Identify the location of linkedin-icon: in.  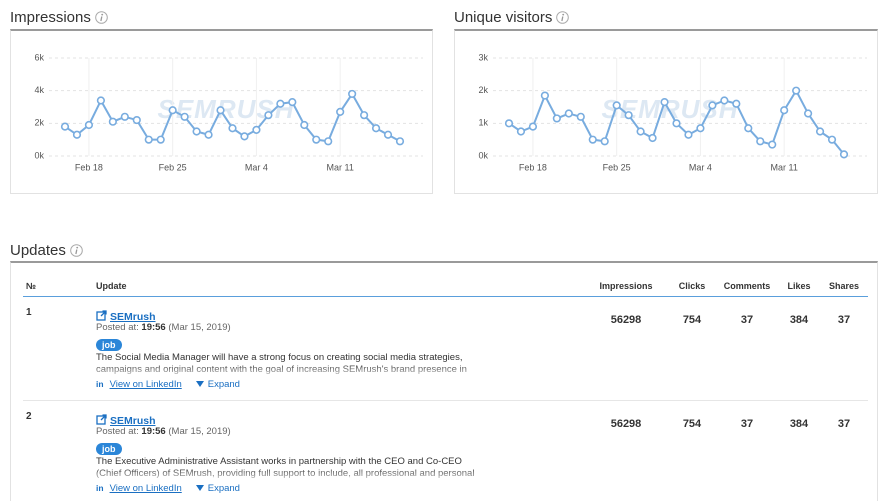
(100, 488).